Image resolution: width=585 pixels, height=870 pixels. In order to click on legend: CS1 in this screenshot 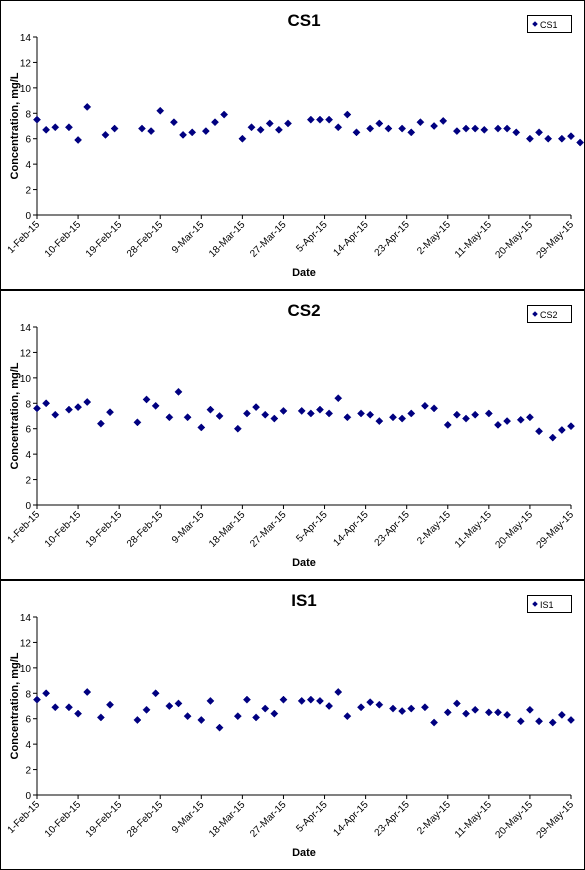, I will do `click(549, 24)`.